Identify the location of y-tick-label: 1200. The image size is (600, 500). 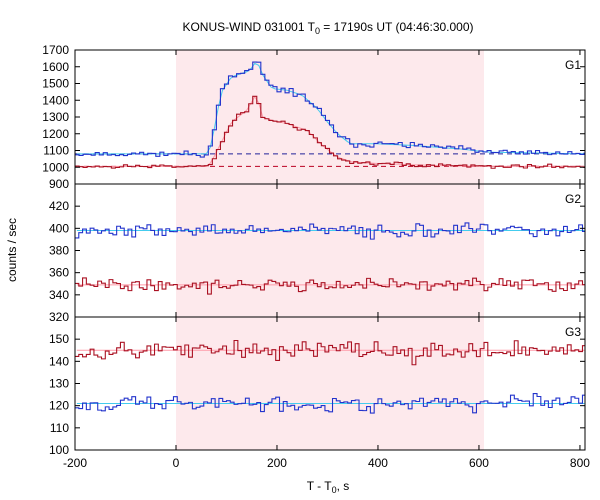
(55, 134).